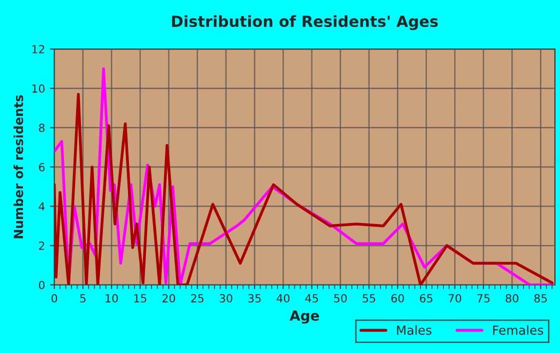  What do you see at coordinates (397, 298) in the screenshot?
I see `x-tick-label: 60` at bounding box center [397, 298].